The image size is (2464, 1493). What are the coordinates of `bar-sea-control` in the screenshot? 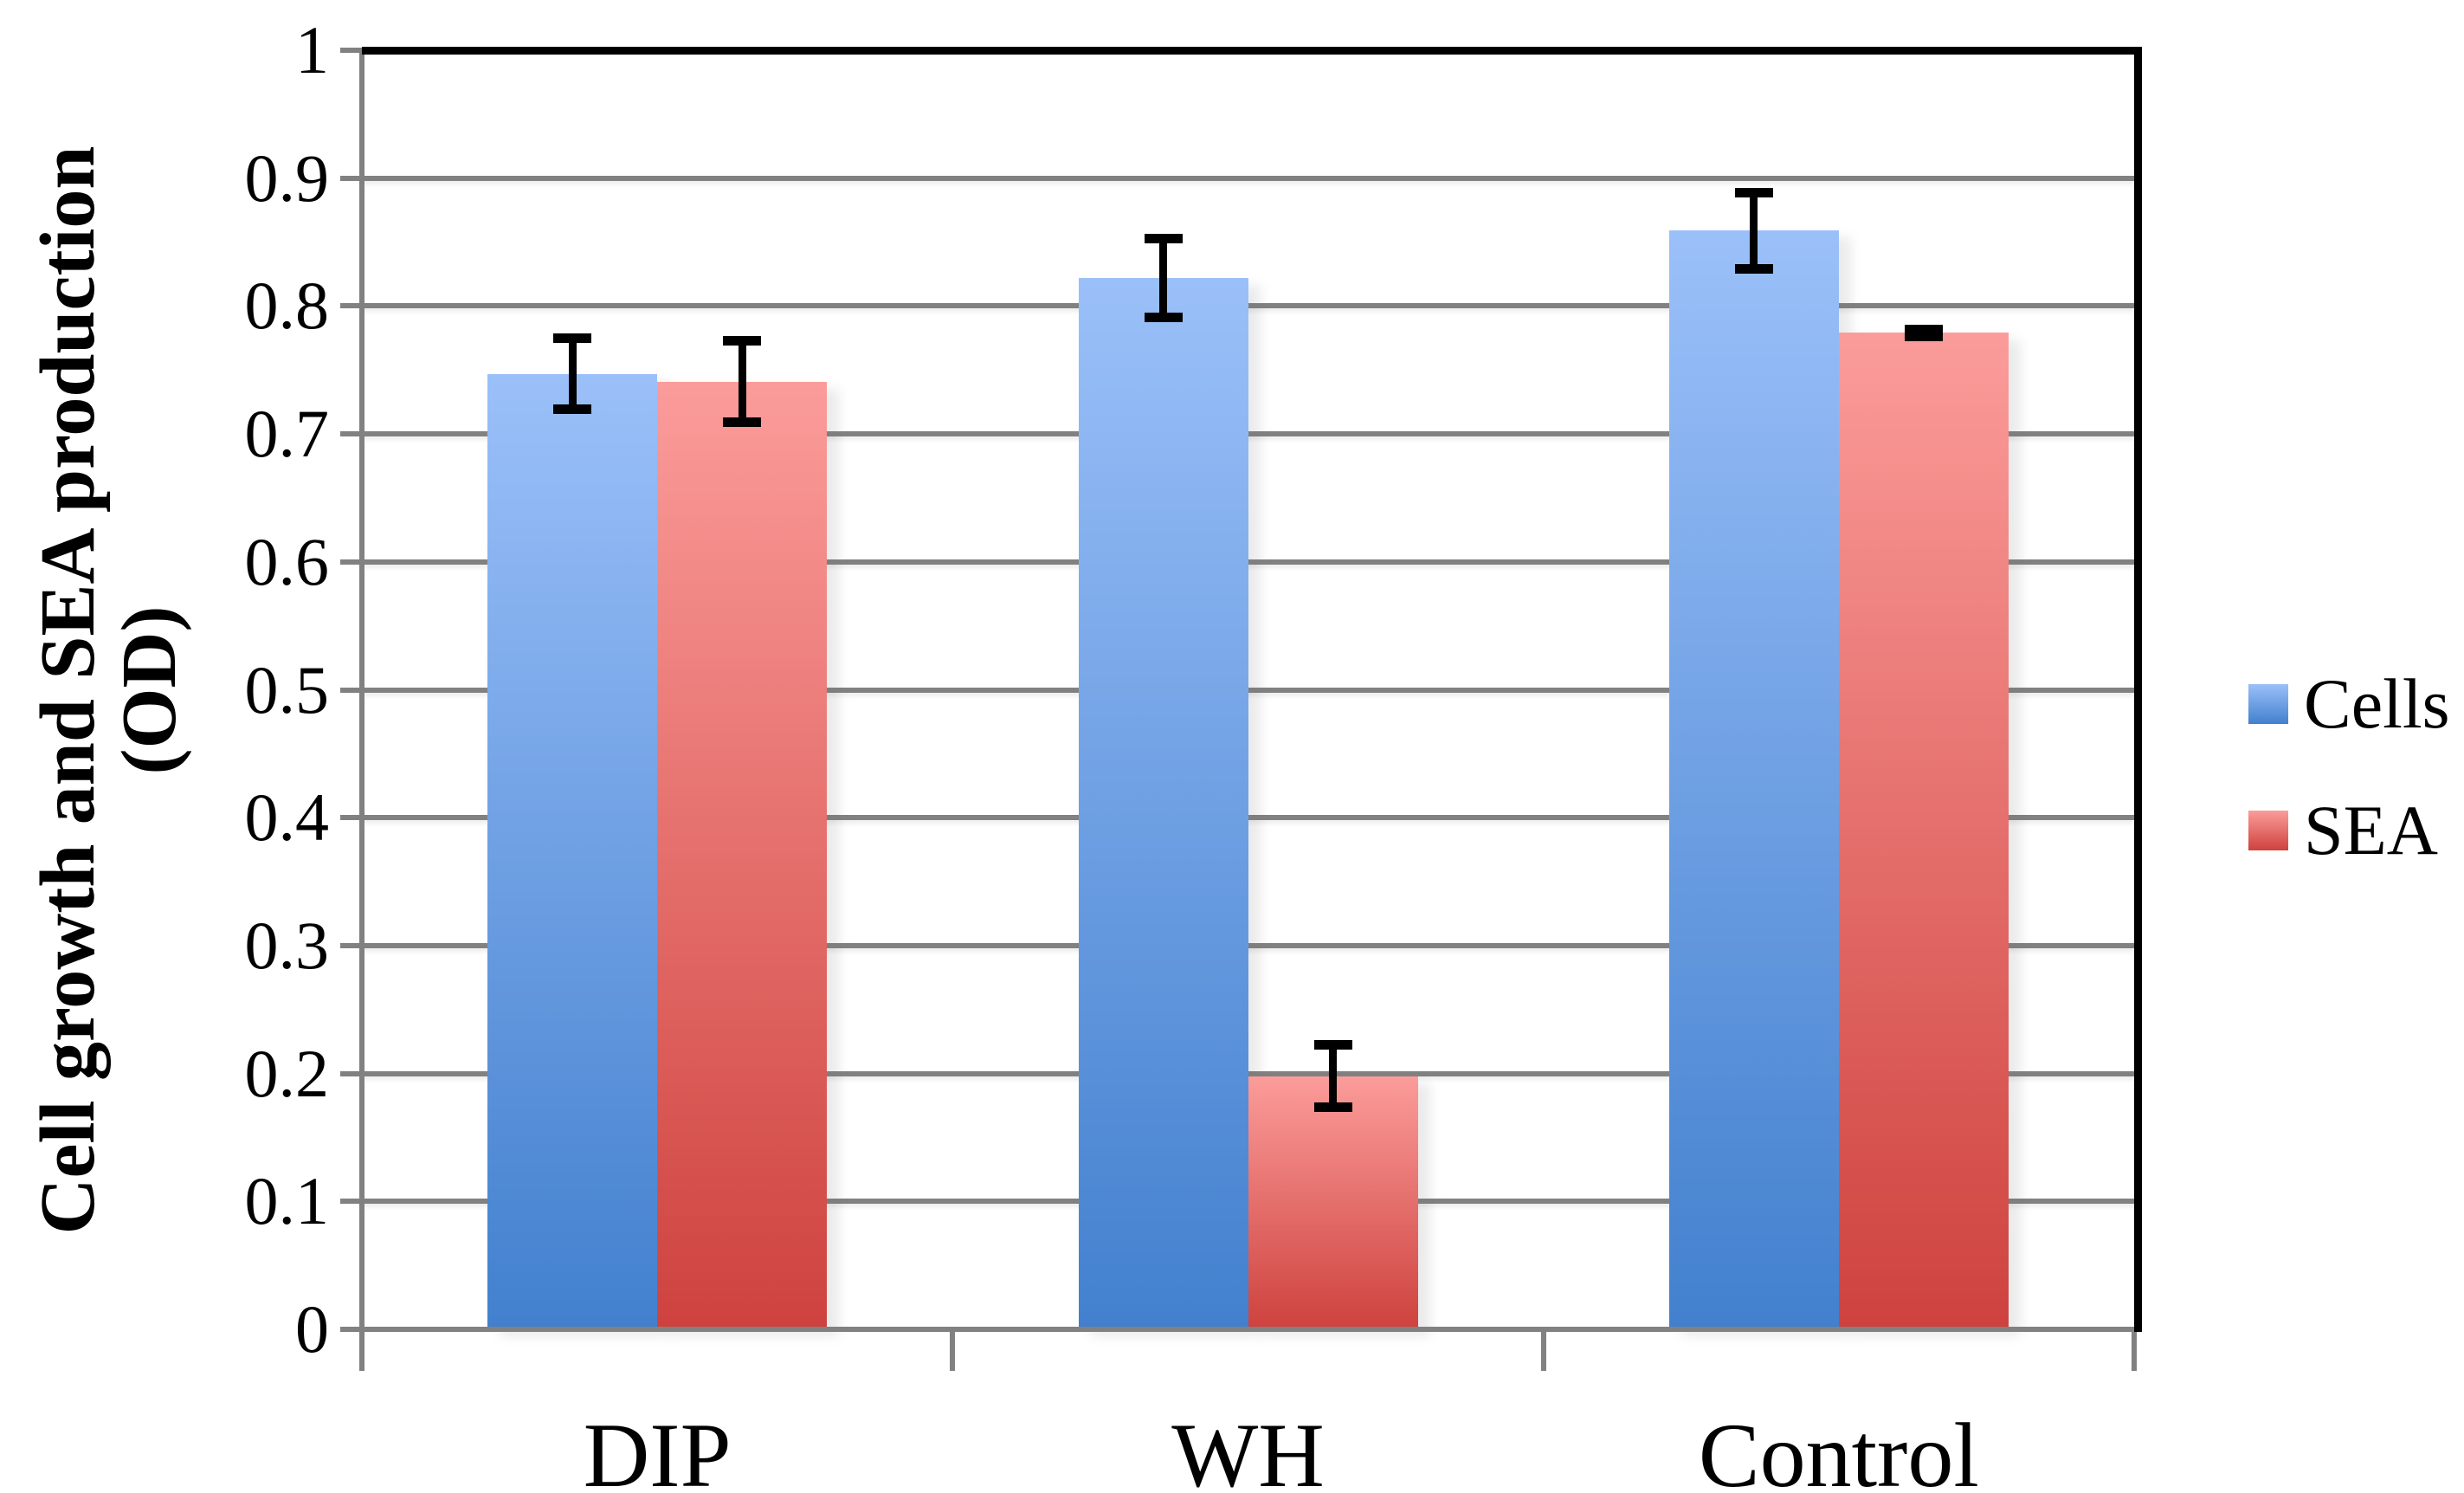 It's located at (1923, 831).